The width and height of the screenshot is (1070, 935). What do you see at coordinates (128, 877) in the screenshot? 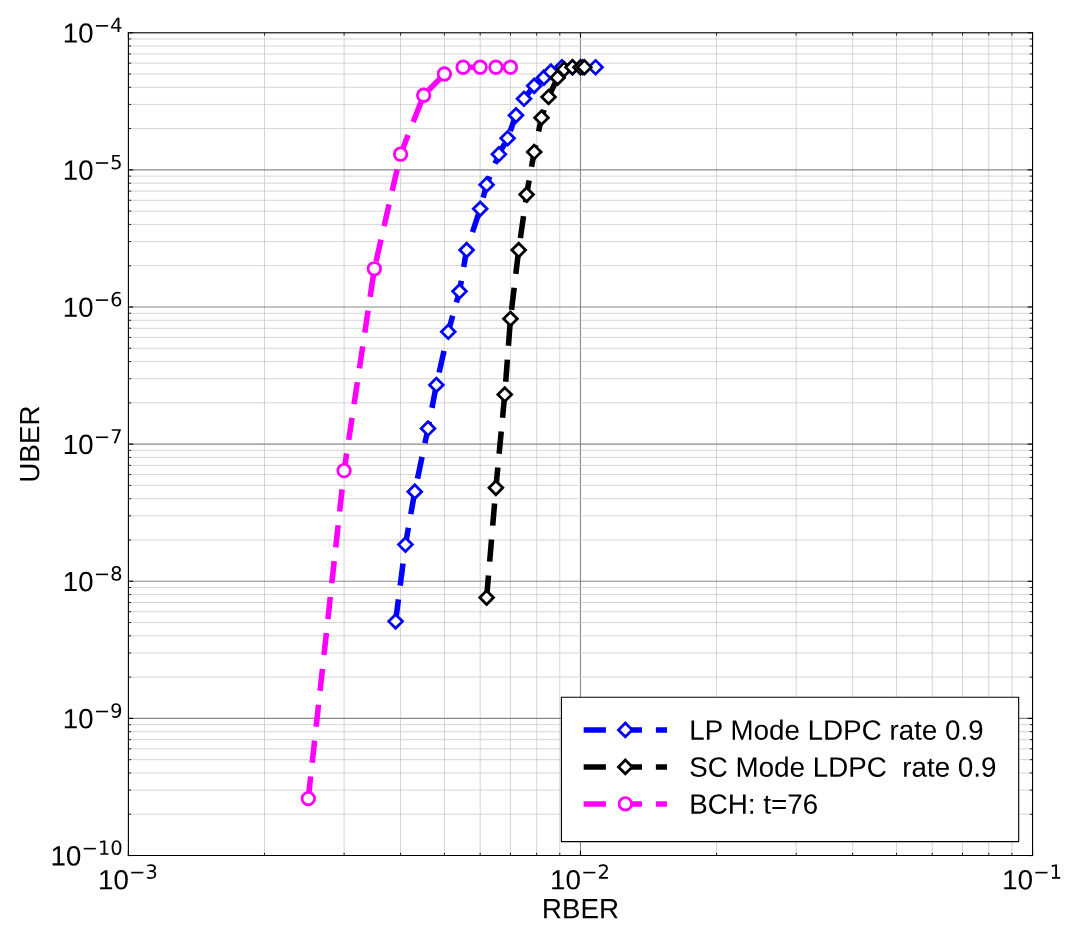
I see `x-tick-label: 10$^{−3}$` at bounding box center [128, 877].